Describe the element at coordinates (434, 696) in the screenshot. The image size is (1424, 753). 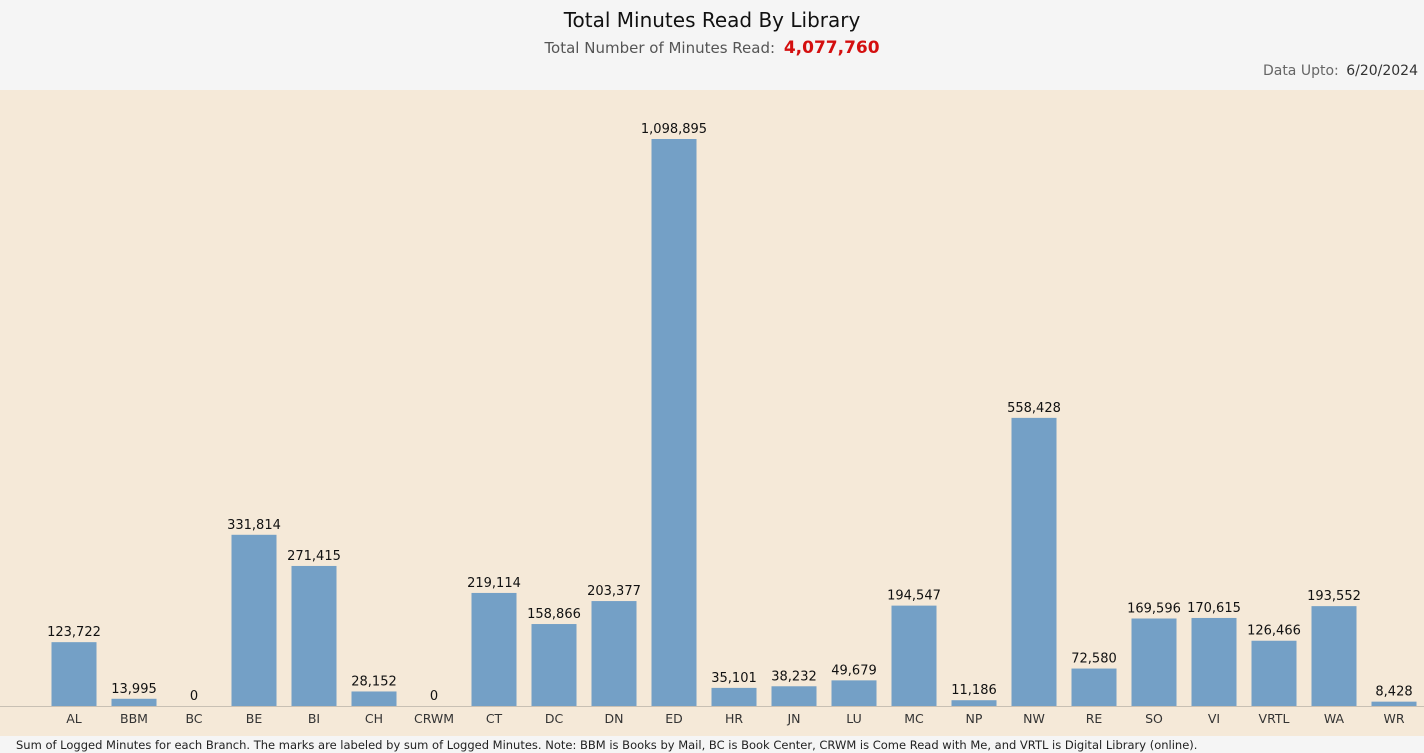
I see `data-label-crwm: 0` at that location.